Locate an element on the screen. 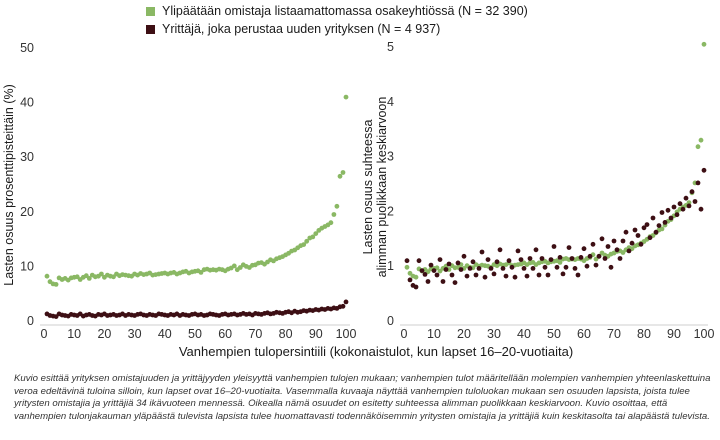 Image resolution: width=720 pixels, height=440 pixels. left-x-tick-label: 30 is located at coordinates (135, 334).